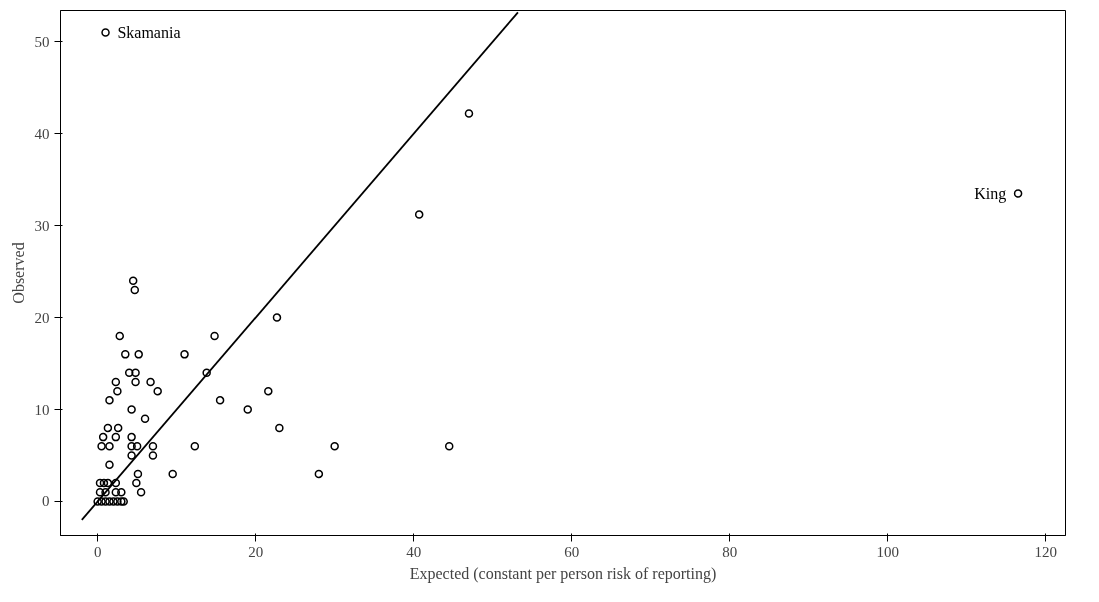 The image size is (1099, 602). Describe the element at coordinates (572, 551) in the screenshot. I see `x-tick-label: 60` at that location.